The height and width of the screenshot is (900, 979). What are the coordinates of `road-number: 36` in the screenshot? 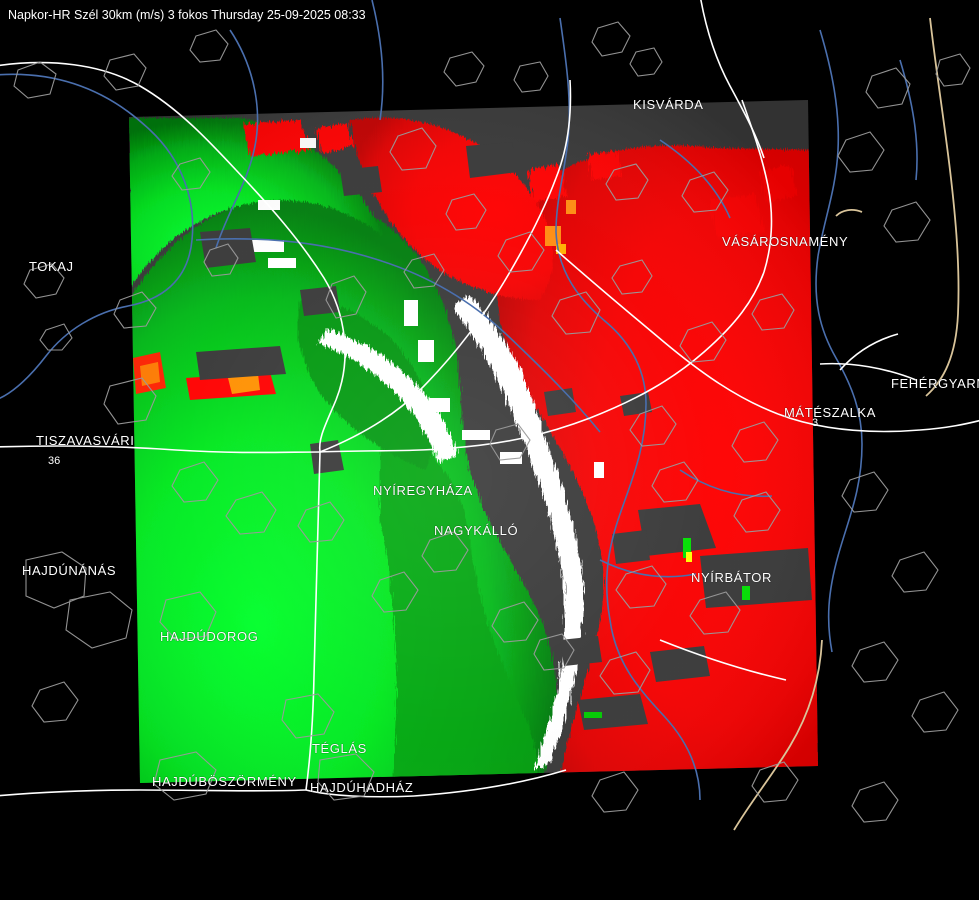 It's located at (54, 461).